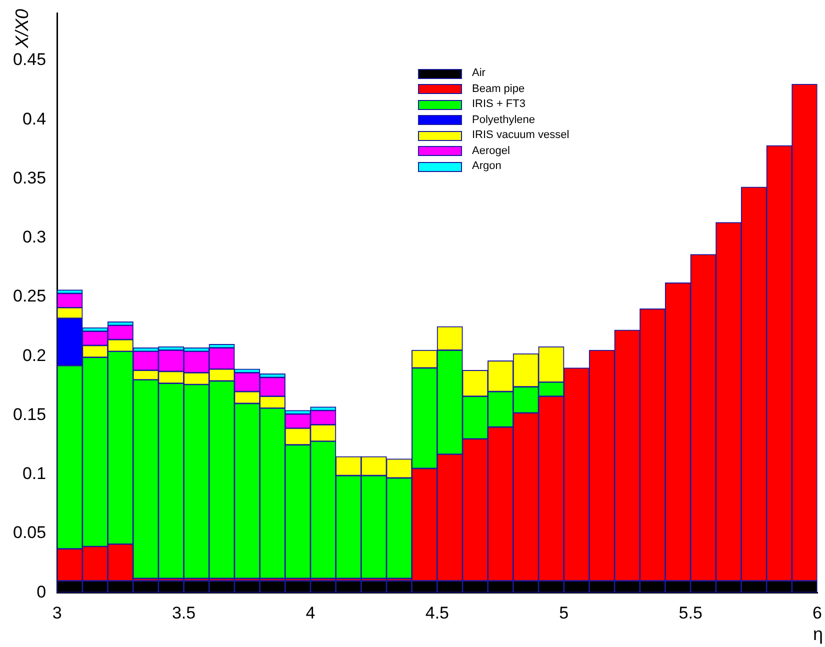 The image size is (825, 647). Describe the element at coordinates (311, 612) in the screenshot. I see `x-tick-label: 4` at that location.